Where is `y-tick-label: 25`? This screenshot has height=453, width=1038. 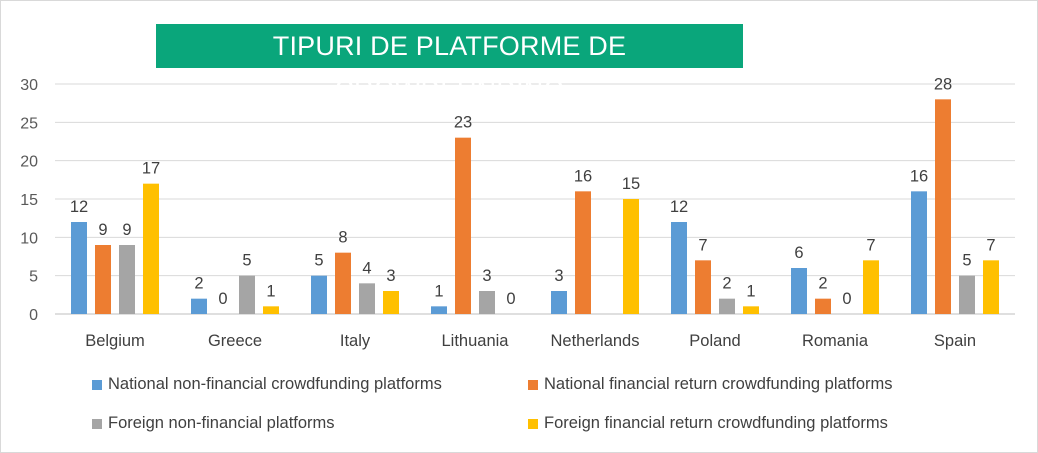 y-tick-label: 25 is located at coordinates (29, 123).